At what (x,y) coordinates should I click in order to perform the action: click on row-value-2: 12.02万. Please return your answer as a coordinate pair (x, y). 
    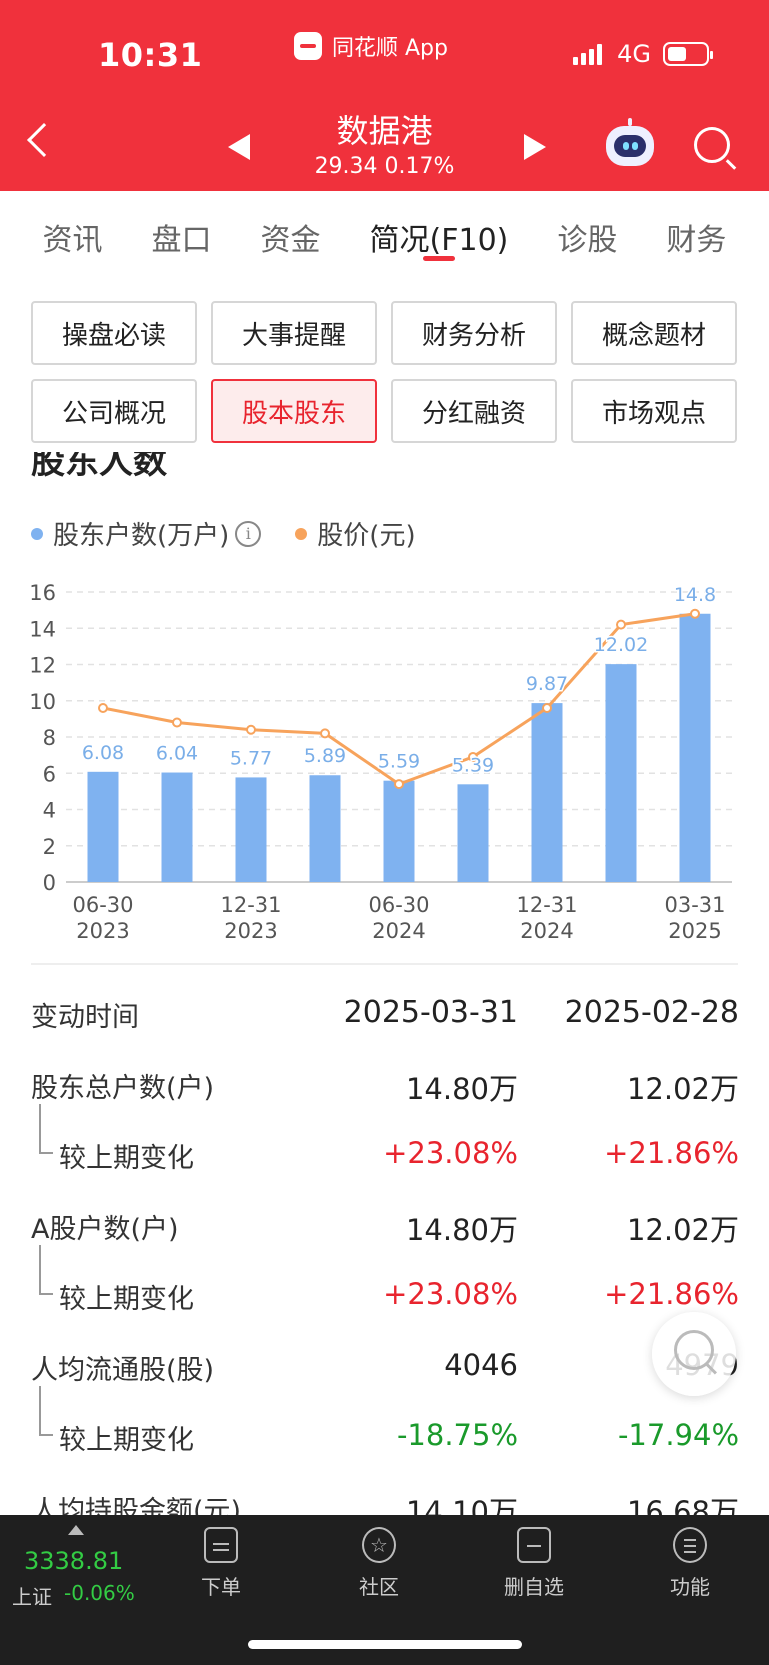
    Looking at the image, I should click on (682, 1229).